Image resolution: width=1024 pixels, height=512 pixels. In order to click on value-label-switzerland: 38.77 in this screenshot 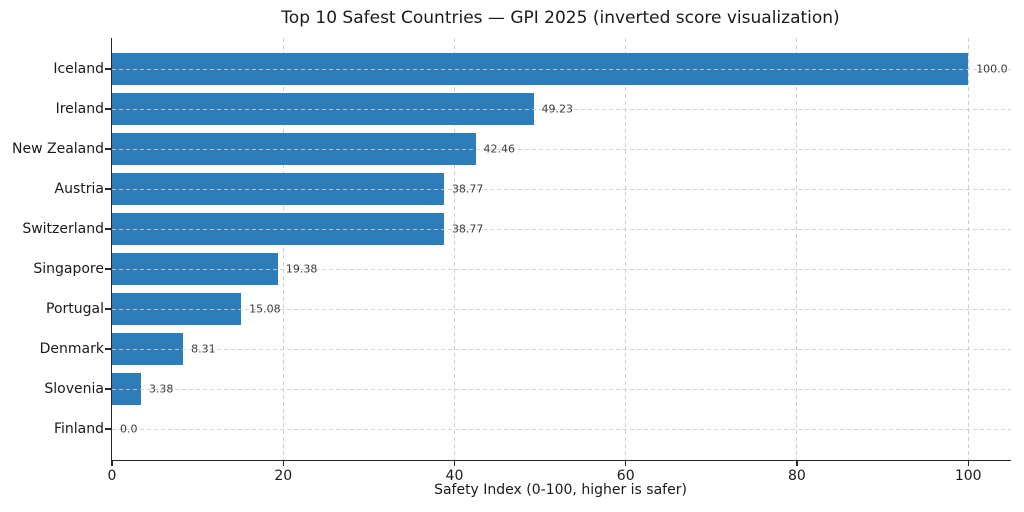, I will do `click(467, 229)`.